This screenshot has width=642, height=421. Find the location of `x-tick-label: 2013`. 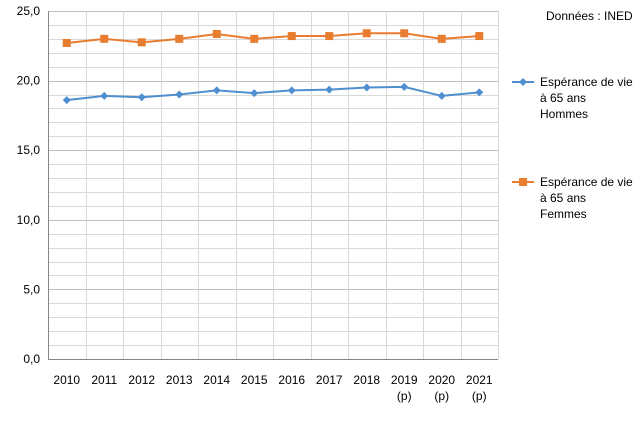

x-tick-label: 2013 is located at coordinates (179, 380).